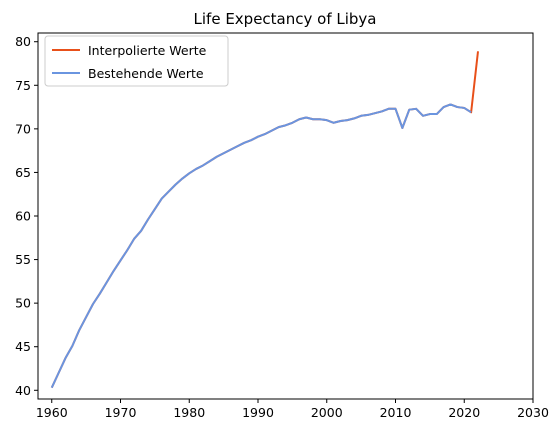 The image size is (560, 435). What do you see at coordinates (285, 19) in the screenshot?
I see `chart-title: Life Expectancy of Libya` at bounding box center [285, 19].